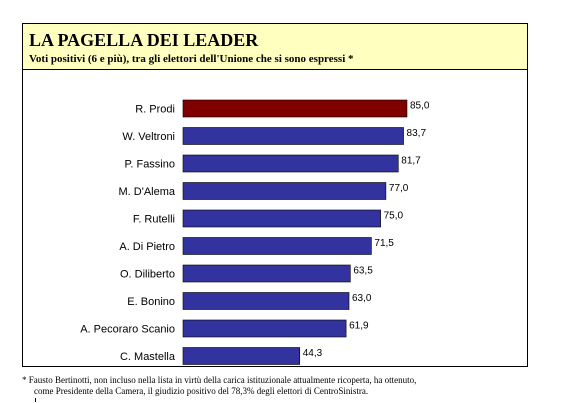 The width and height of the screenshot is (576, 403). I want to click on category-label: E. Bonino, so click(151, 302).